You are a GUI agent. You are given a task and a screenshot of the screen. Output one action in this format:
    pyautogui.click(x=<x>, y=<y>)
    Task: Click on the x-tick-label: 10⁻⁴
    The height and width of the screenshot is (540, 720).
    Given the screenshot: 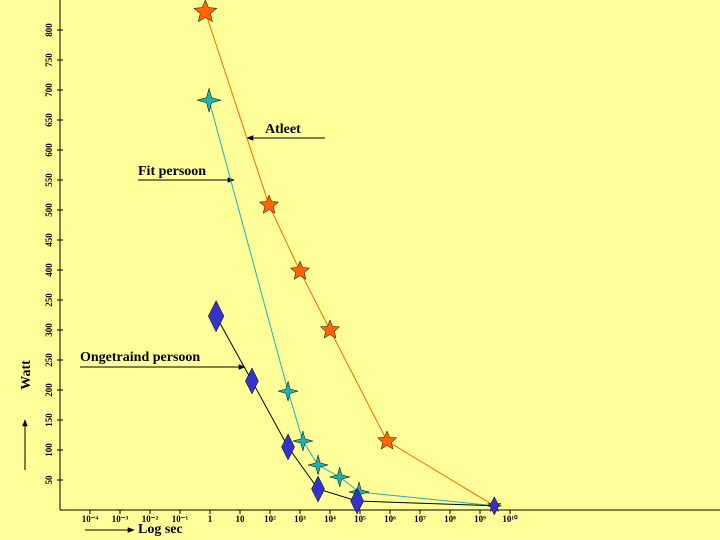 What is the action you would take?
    pyautogui.click(x=90, y=519)
    